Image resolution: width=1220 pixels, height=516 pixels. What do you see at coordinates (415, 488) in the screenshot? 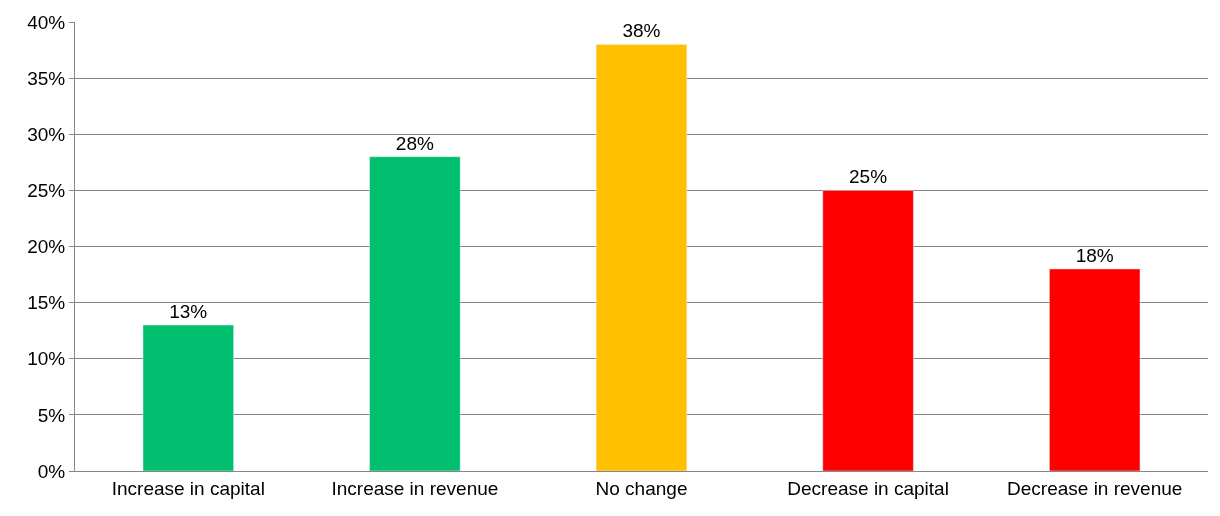
I see `x-tick-label: Increase in revenue` at bounding box center [415, 488].